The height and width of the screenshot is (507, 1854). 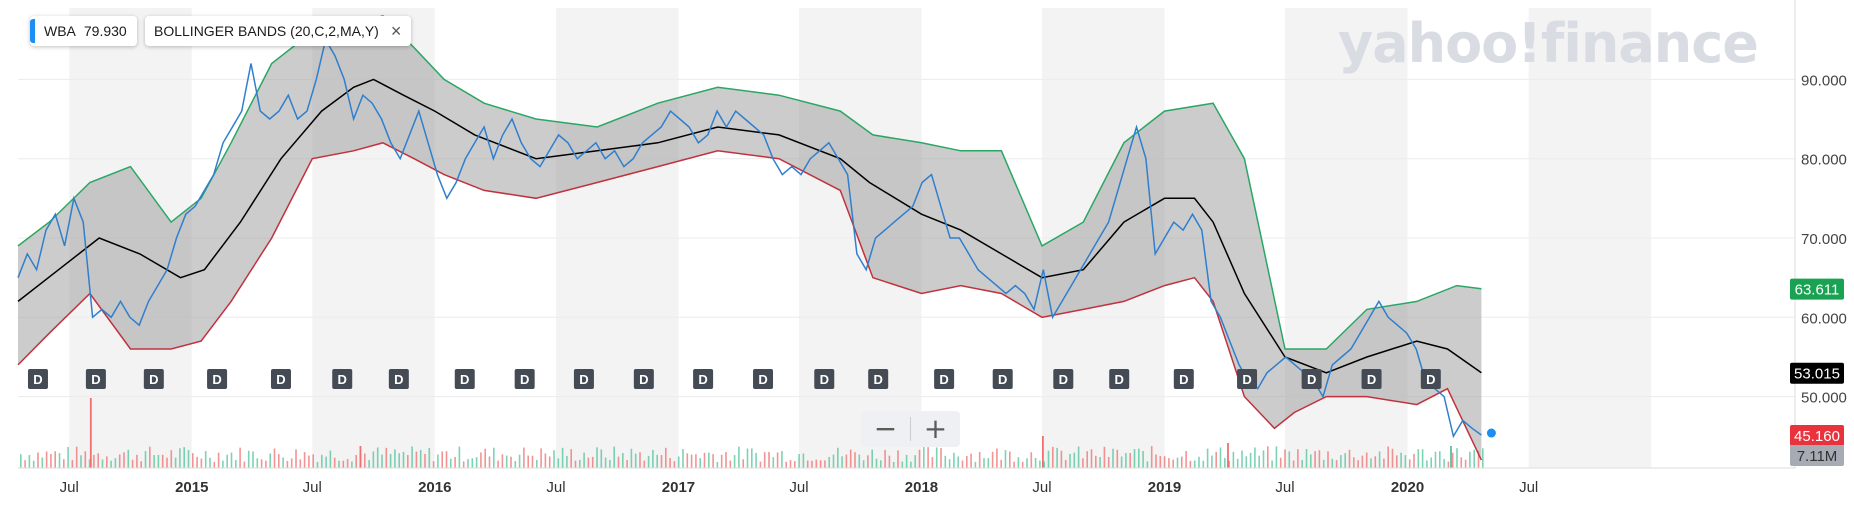 I want to click on volume-bars, so click(x=752, y=433).